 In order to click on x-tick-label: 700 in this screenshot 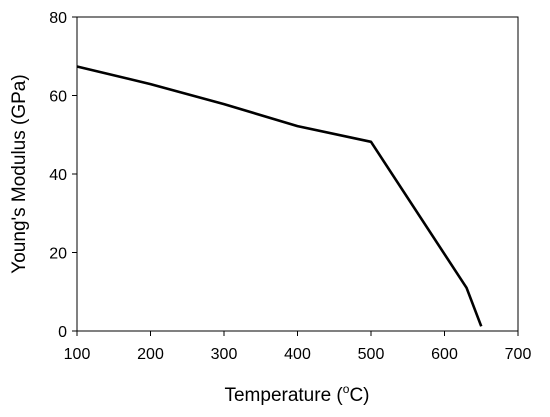, I will do `click(518, 354)`.